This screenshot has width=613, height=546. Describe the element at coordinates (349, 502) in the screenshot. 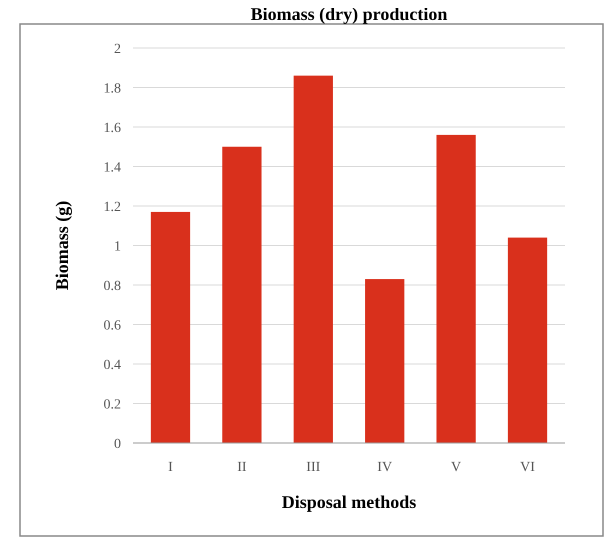

I see `x-axis-title: Disposal methods` at that location.